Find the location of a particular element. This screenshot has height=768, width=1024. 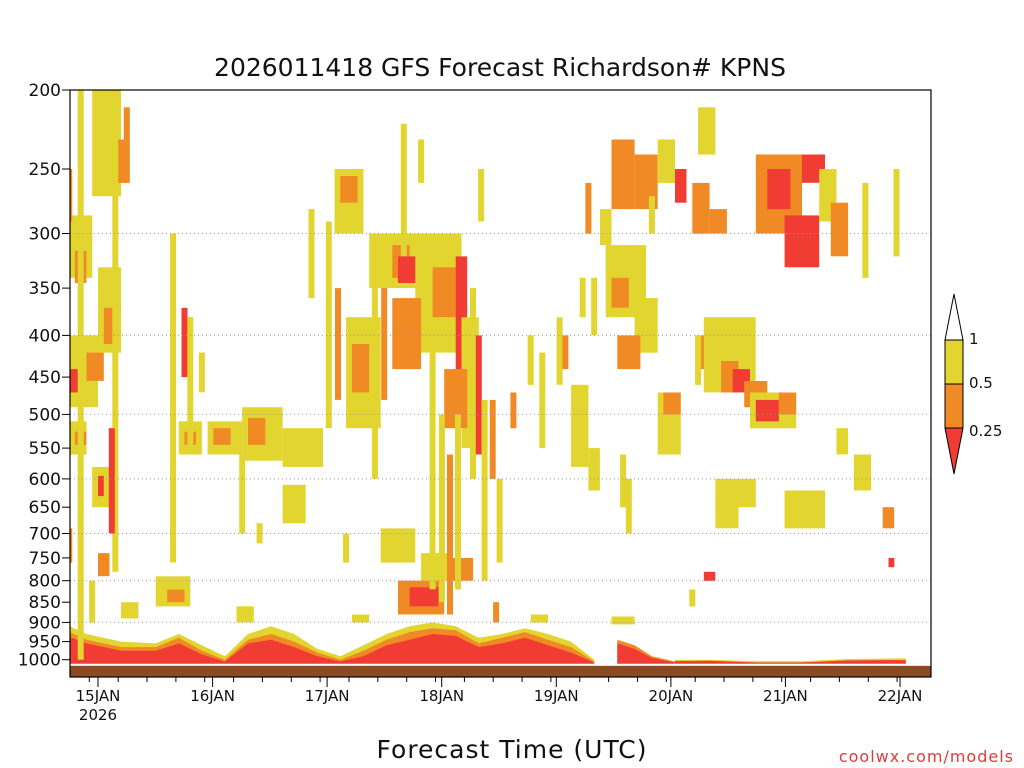

y-tick-label: 250 is located at coordinates (45, 170).